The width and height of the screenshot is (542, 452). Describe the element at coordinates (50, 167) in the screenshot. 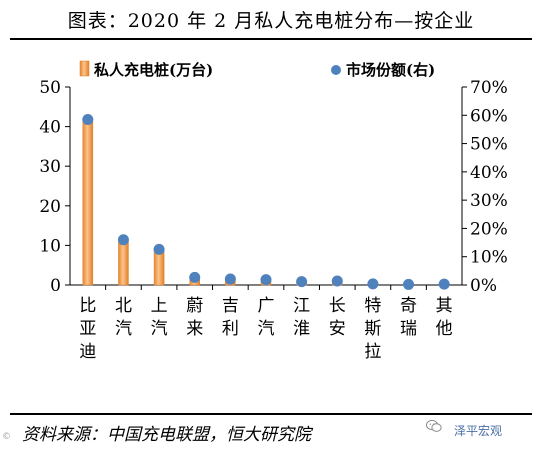

I see `left-tick-label: 30` at that location.